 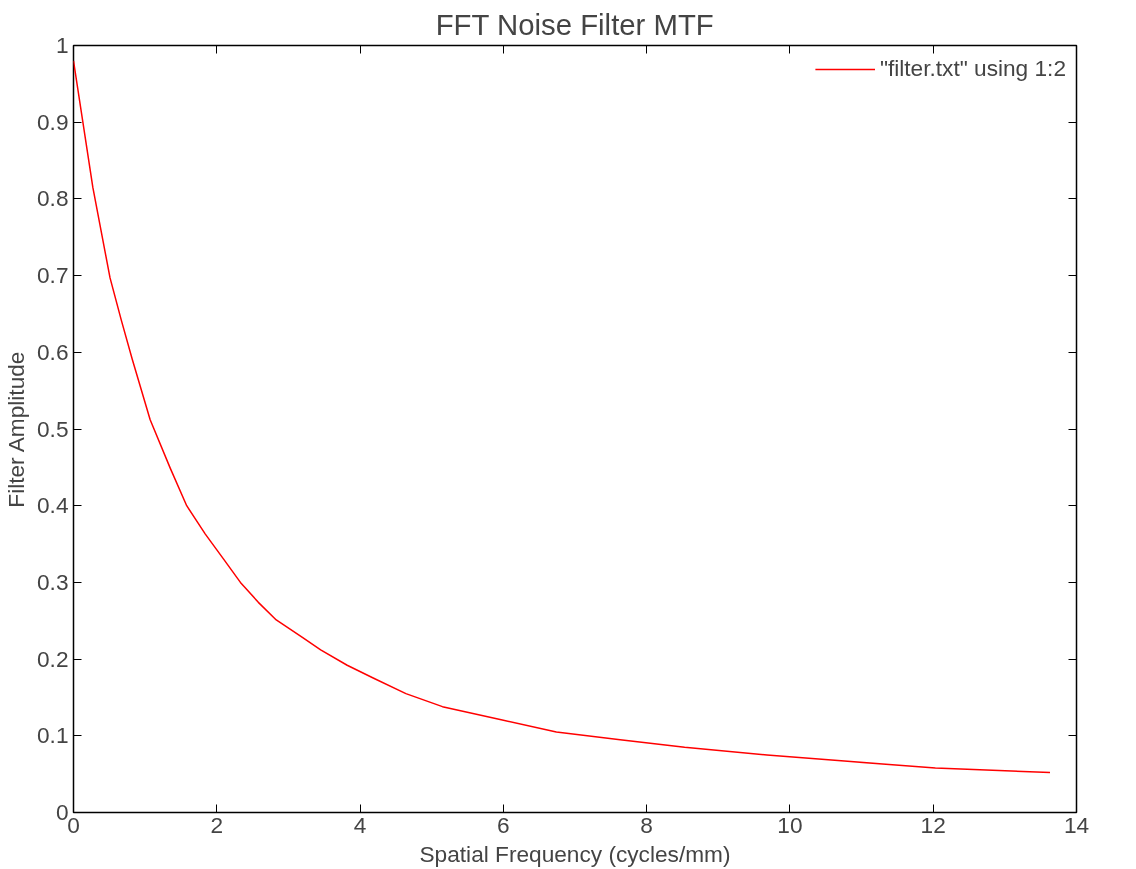 What do you see at coordinates (360, 824) in the screenshot?
I see `x-tick-label: 4` at bounding box center [360, 824].